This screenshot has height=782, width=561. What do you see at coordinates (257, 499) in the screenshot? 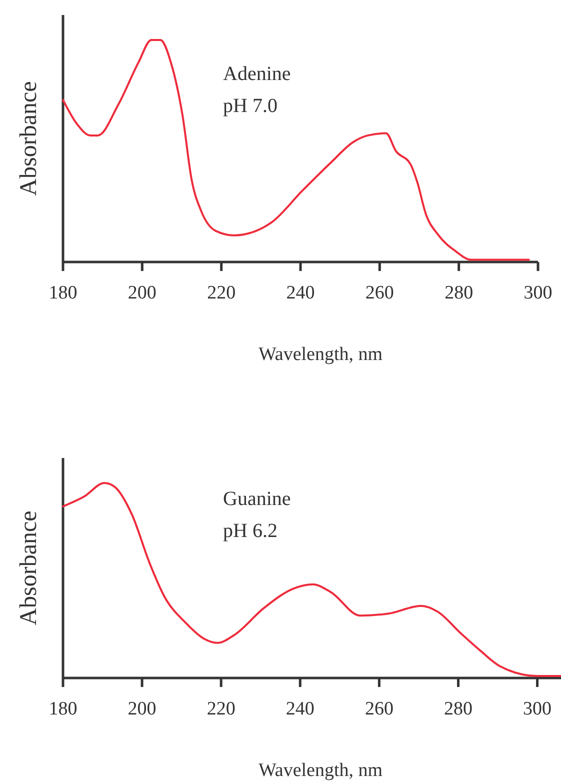
I see `annotation: Guanine` at bounding box center [257, 499].